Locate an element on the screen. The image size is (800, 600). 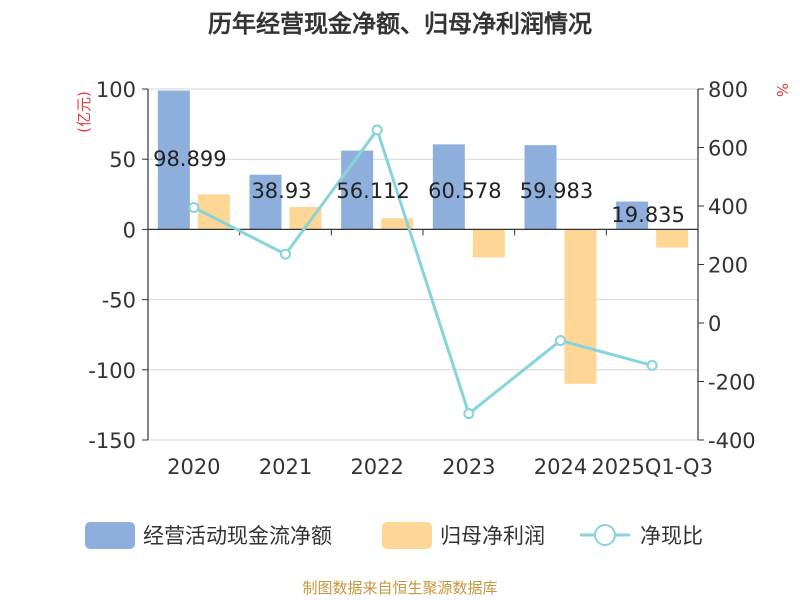
y-left-tick-label: 0 is located at coordinates (129, 230).